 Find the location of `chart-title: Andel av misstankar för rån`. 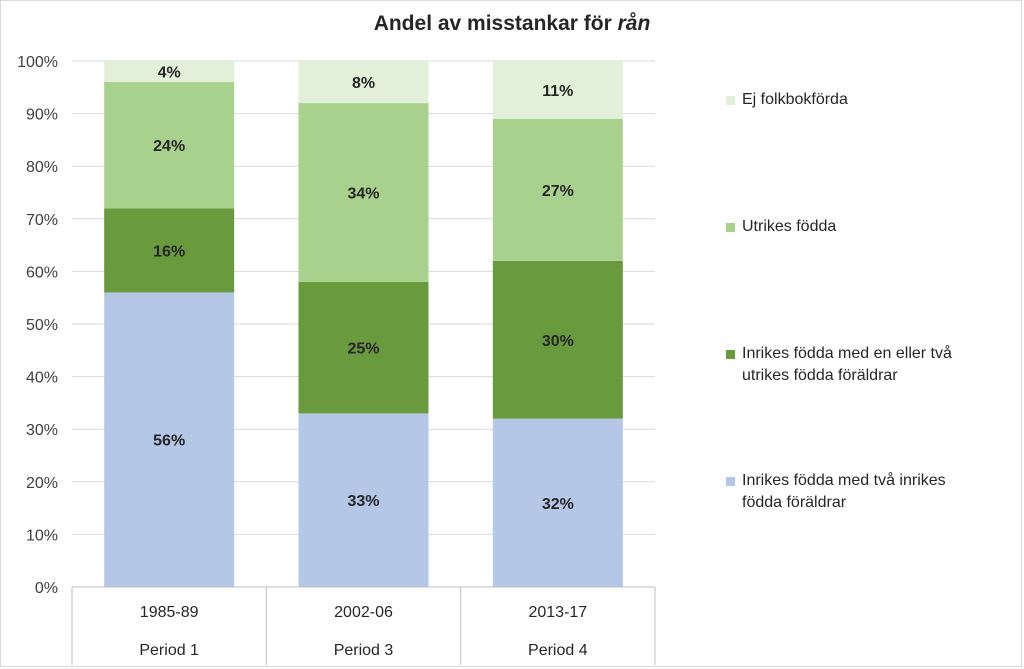

chart-title: Andel av misstankar för rån is located at coordinates (512, 24).